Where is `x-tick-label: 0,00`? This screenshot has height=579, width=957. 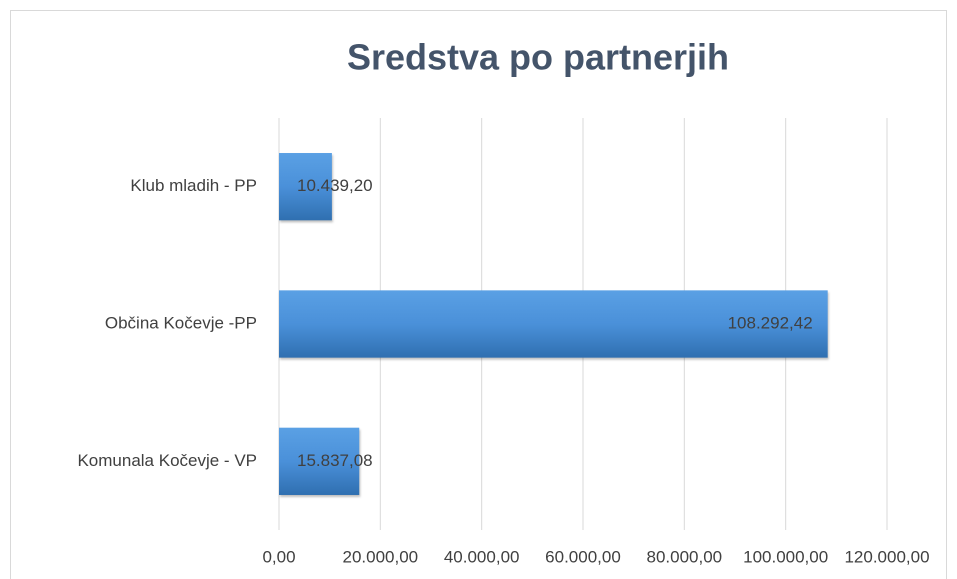 x-tick-label: 0,00 is located at coordinates (278, 556).